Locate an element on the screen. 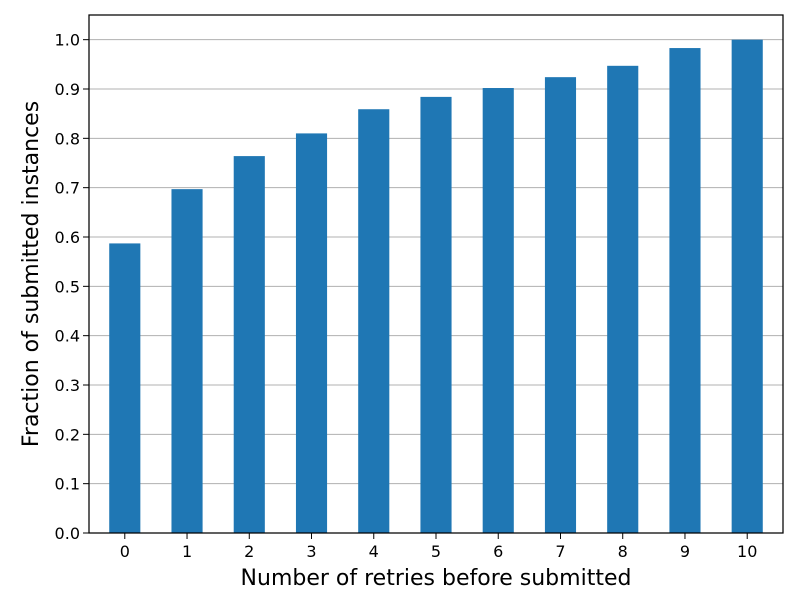 The height and width of the screenshot is (600, 800). y-tick-label: 0.2 is located at coordinates (67, 434).